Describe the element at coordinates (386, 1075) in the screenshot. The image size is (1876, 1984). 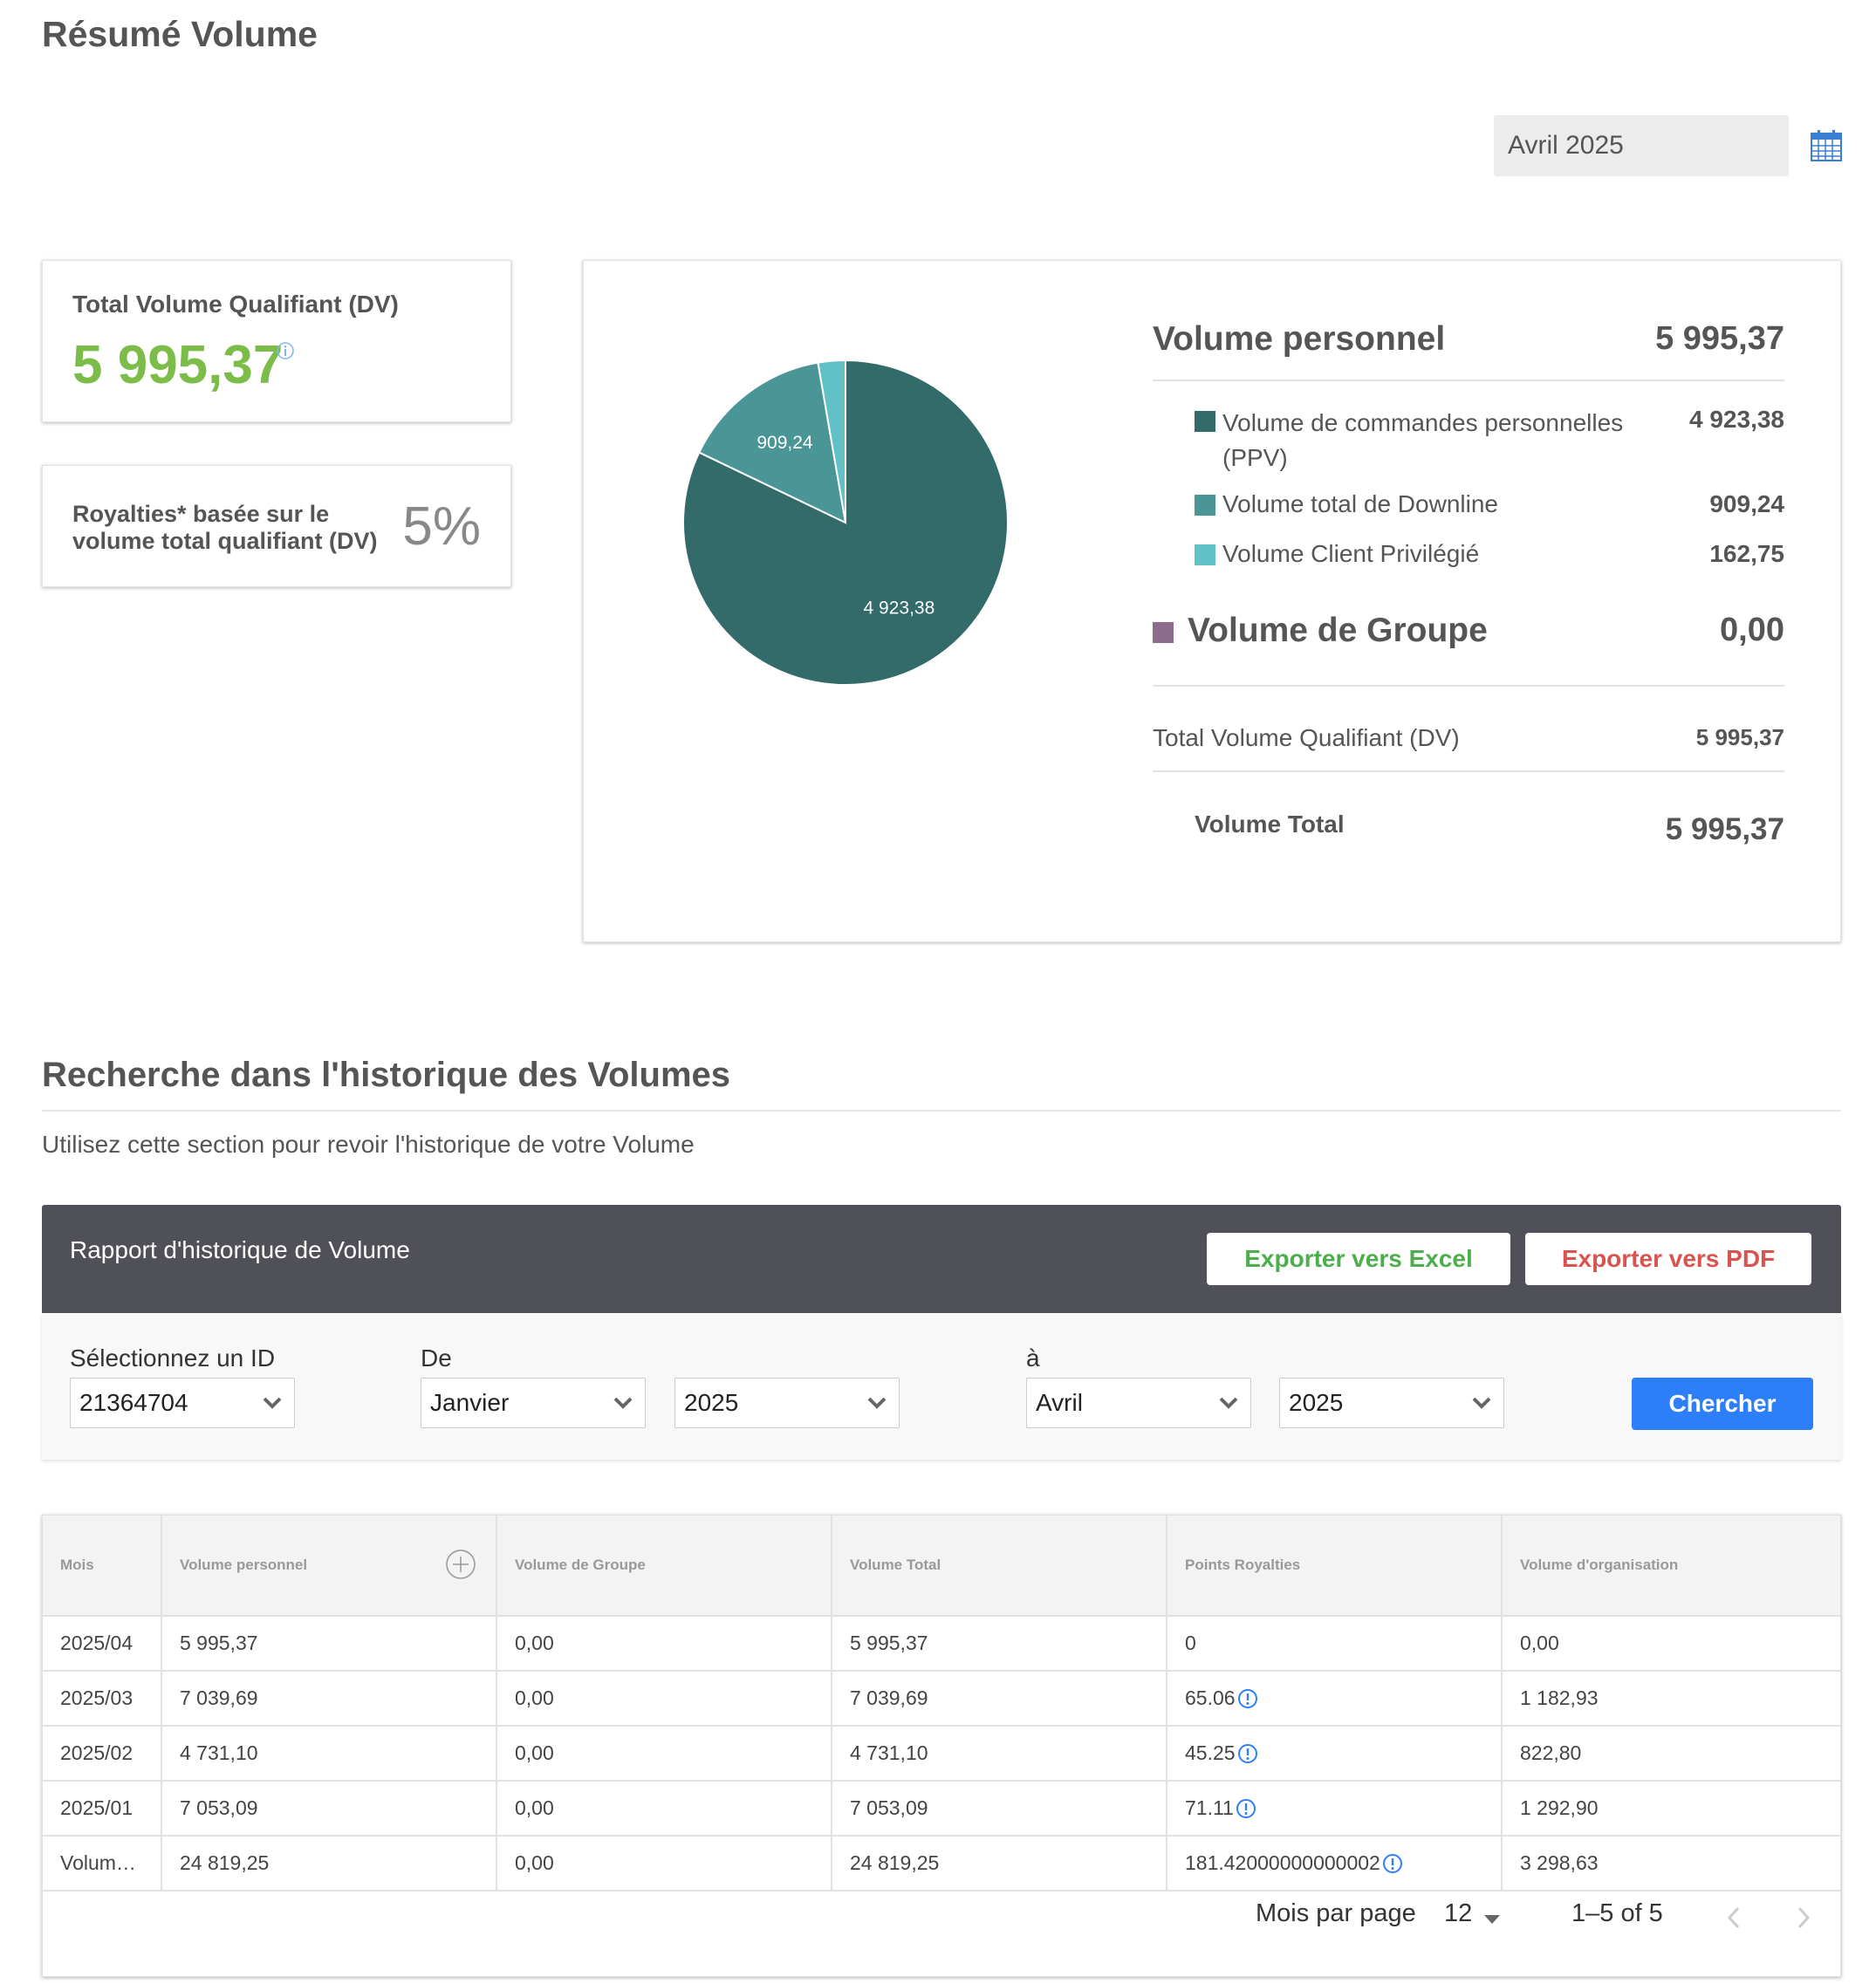
I see `history-section-title: Recherche dans l'historique des Volumes` at that location.